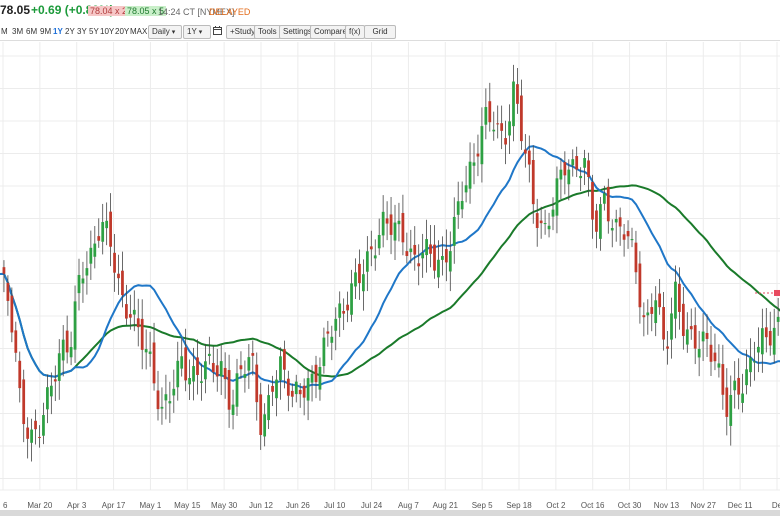  I want to click on period-9m: 9M, so click(46, 31).